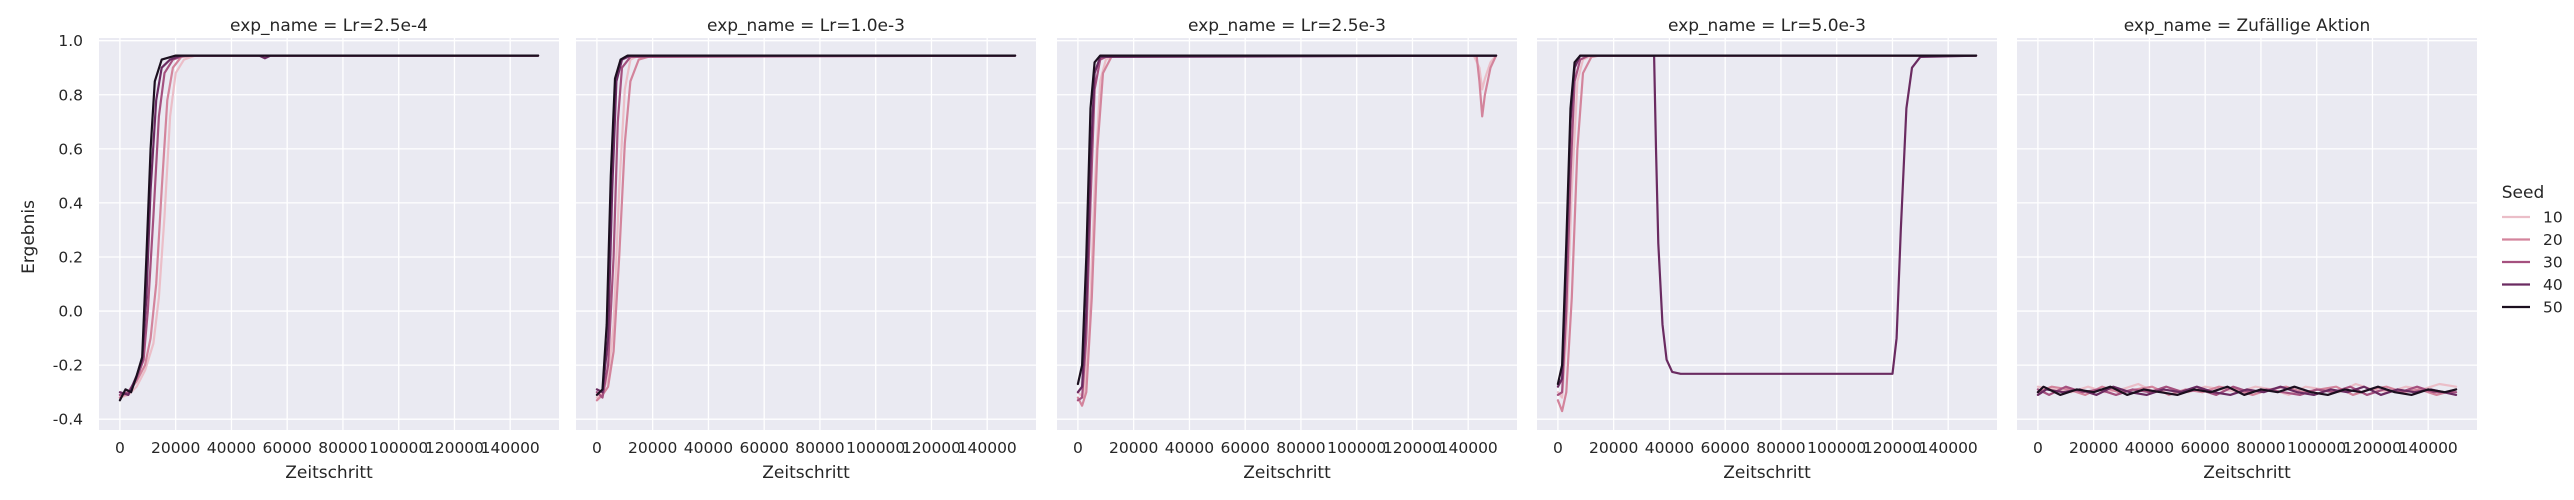 The width and height of the screenshot is (2574, 500). Describe the element at coordinates (70, 203) in the screenshot. I see `y-tick-label: 0.4` at that location.